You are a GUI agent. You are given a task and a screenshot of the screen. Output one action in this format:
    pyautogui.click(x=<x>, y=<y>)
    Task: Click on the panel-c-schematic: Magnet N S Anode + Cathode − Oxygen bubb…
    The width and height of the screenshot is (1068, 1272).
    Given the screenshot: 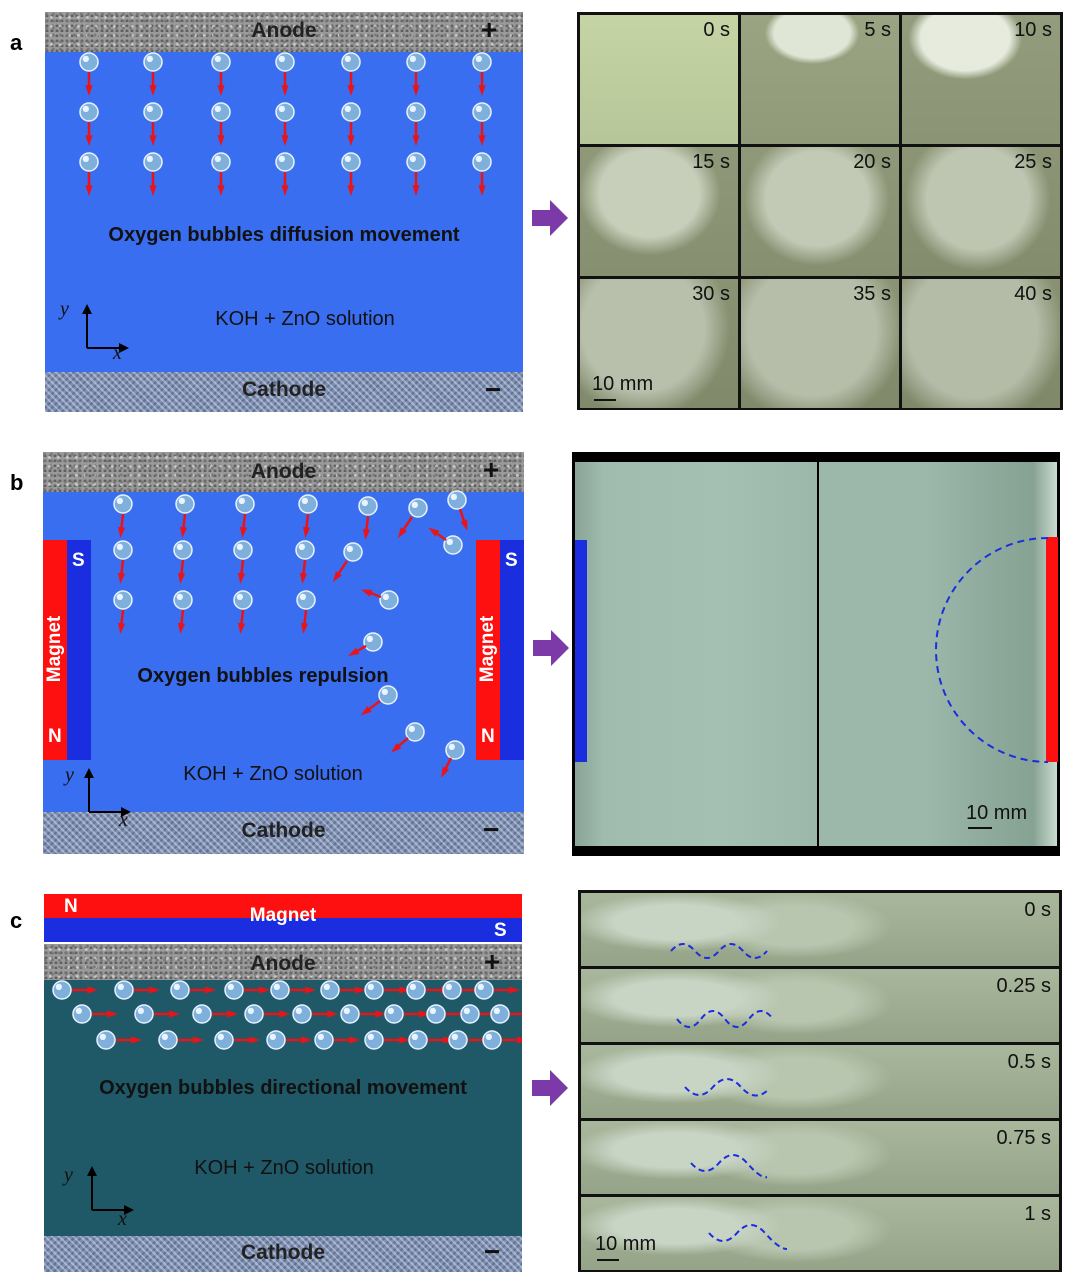 What is the action you would take?
    pyautogui.click(x=283, y=1083)
    